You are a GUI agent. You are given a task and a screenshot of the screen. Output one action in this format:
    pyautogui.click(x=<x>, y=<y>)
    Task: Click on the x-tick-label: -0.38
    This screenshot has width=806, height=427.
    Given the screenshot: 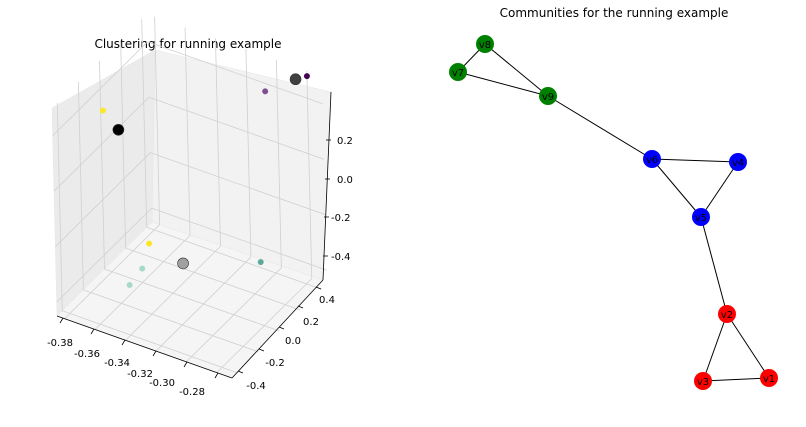 What is the action you would take?
    pyautogui.click(x=60, y=343)
    